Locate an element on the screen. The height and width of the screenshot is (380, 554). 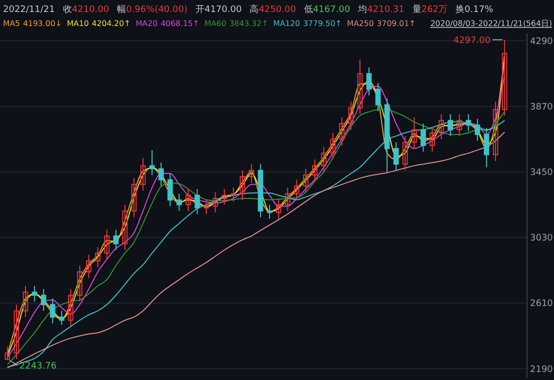
y-tick-label: 2610 is located at coordinates (542, 304).